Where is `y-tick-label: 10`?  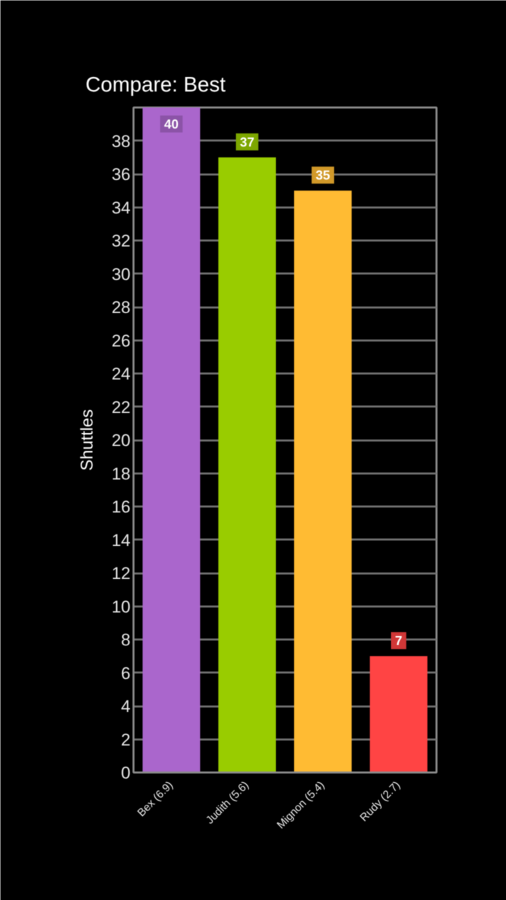
y-tick-label: 10 is located at coordinates (121, 606).